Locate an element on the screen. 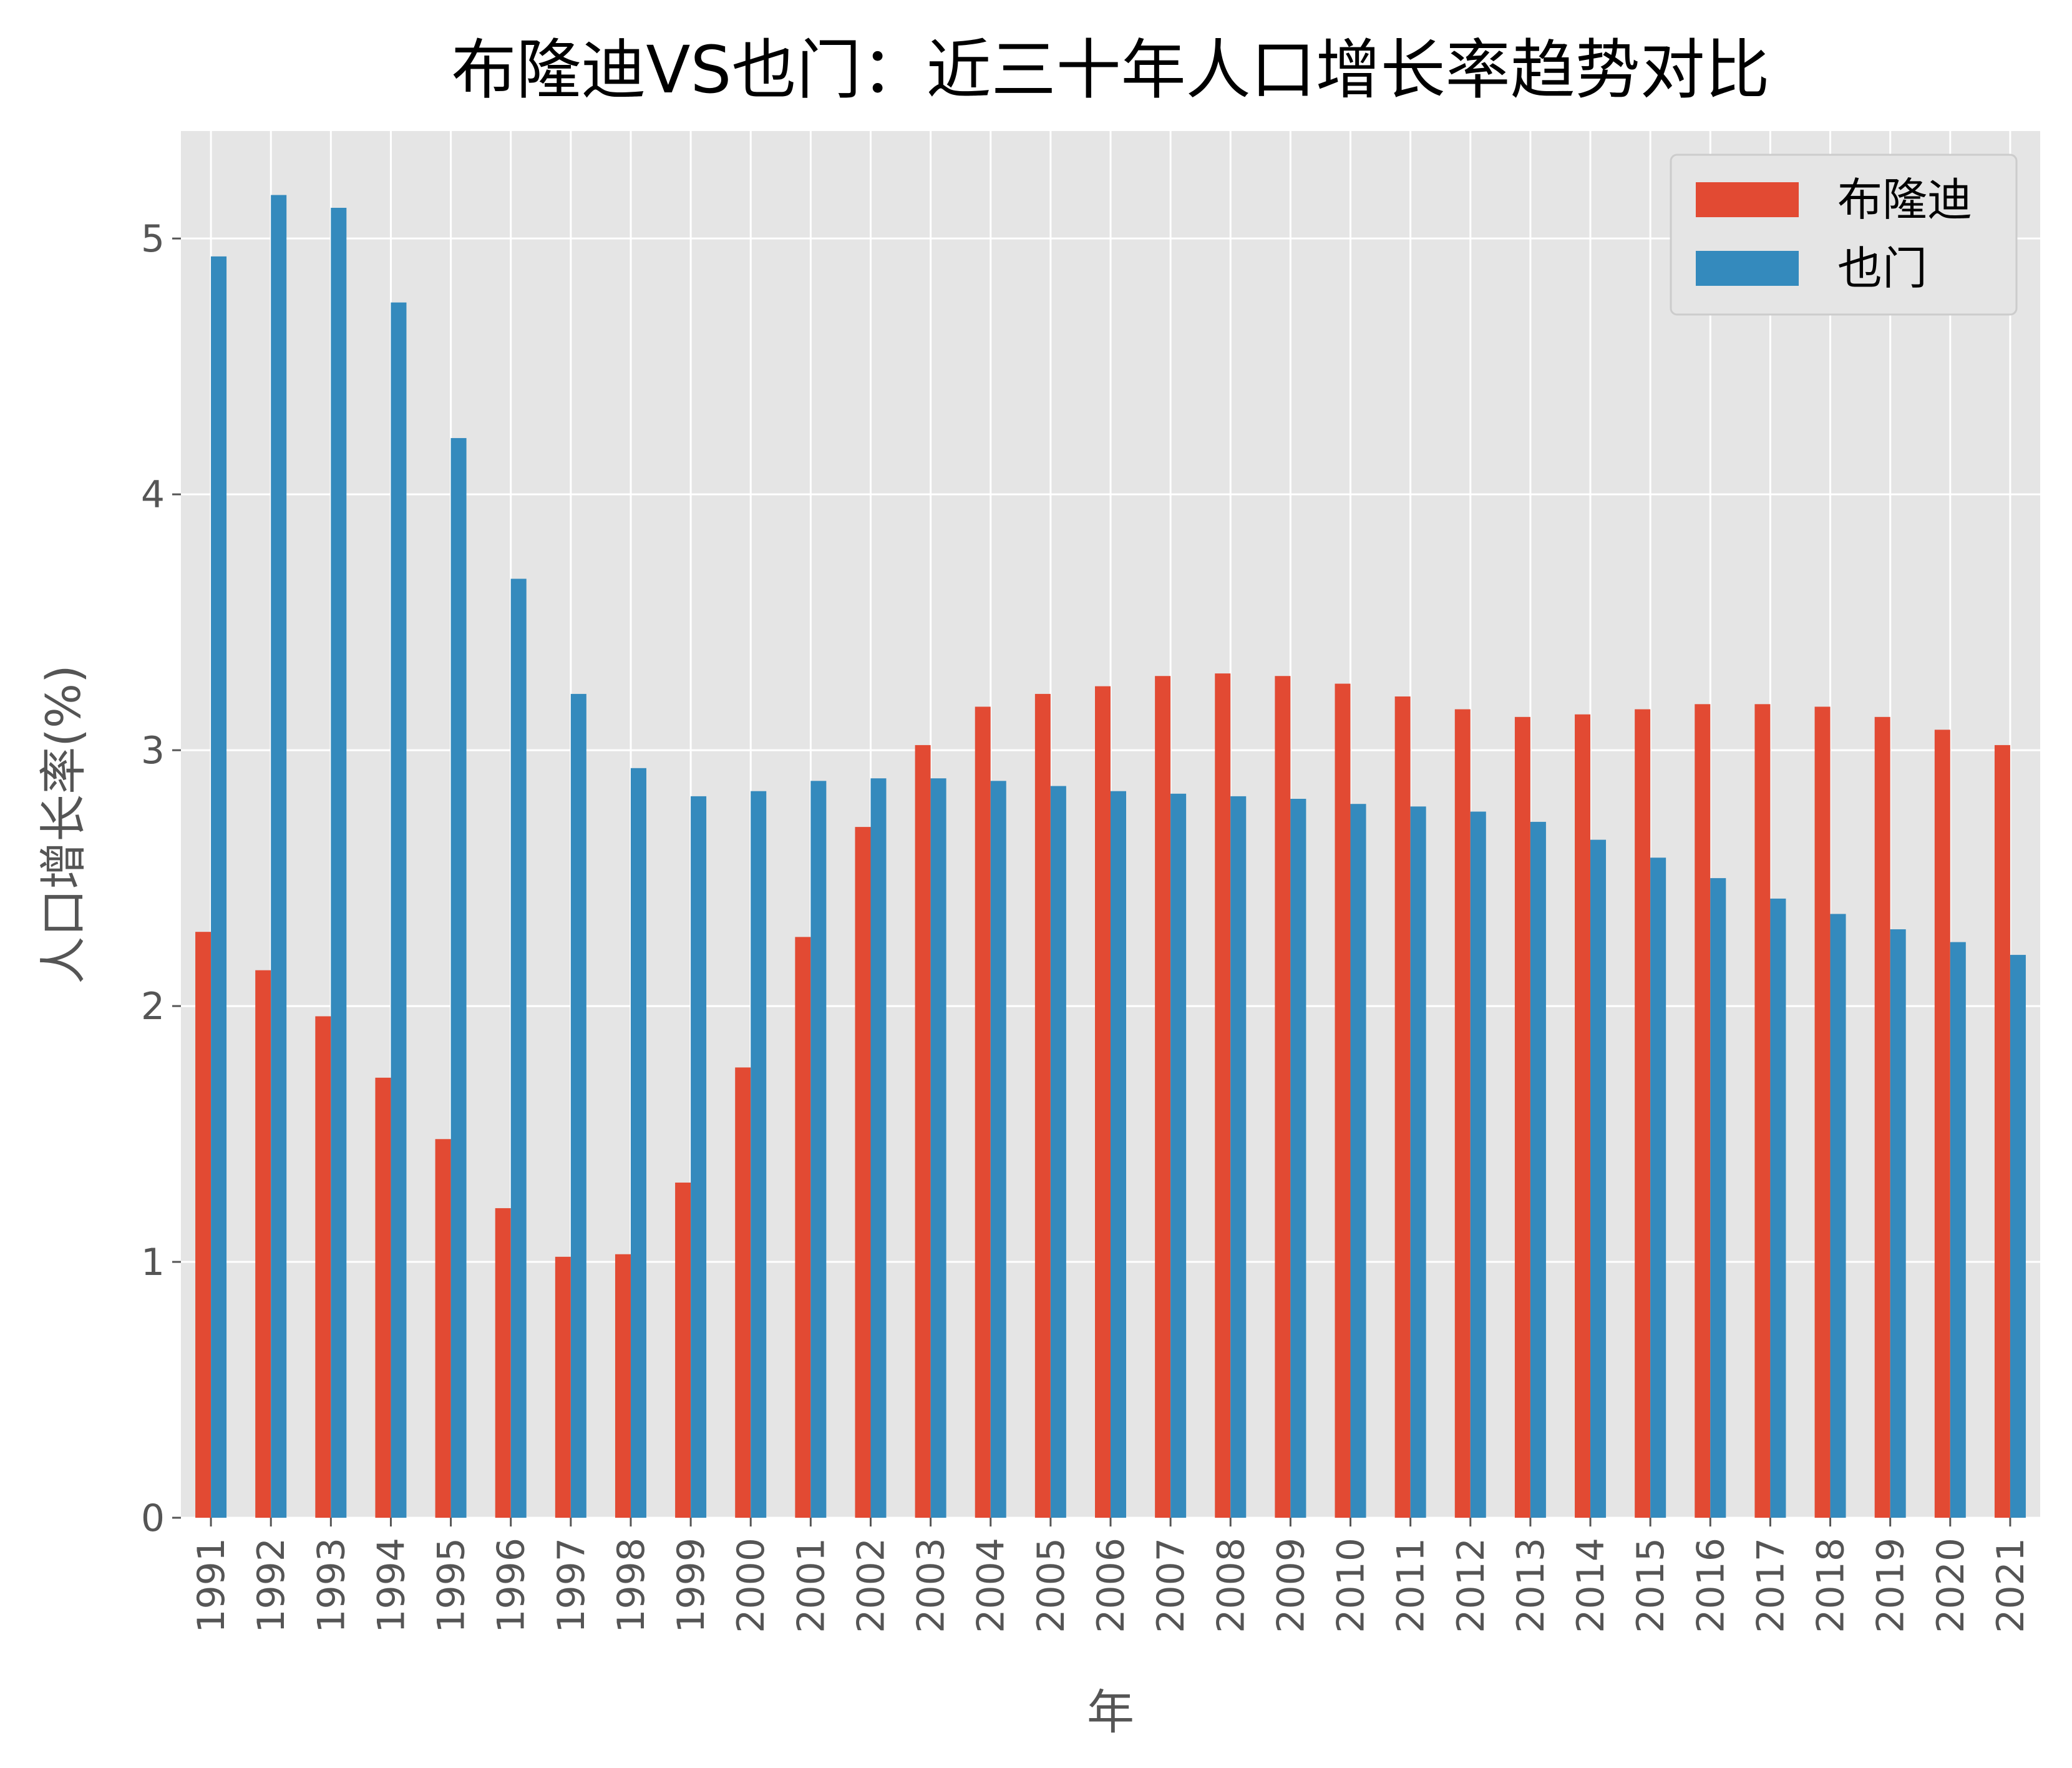 The width and height of the screenshot is (2072, 1768). x-tick-label: 2001 is located at coordinates (811, 1586).